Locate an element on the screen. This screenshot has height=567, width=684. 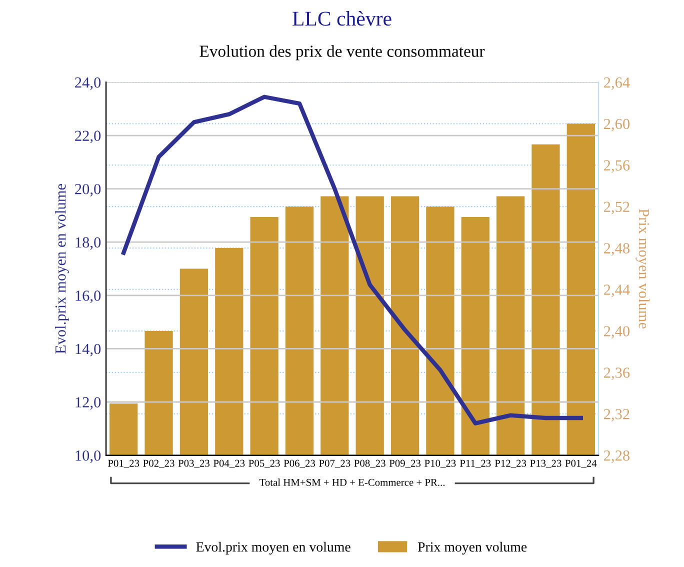
y2-tick-label: 2,36 is located at coordinates (617, 374).